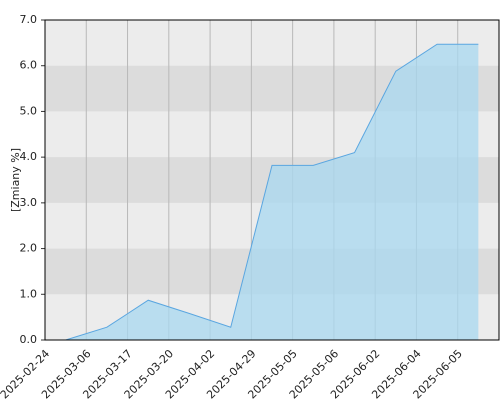 The width and height of the screenshot is (500, 400). Describe the element at coordinates (29, 339) in the screenshot. I see `y-tick-label: 0.0` at that location.